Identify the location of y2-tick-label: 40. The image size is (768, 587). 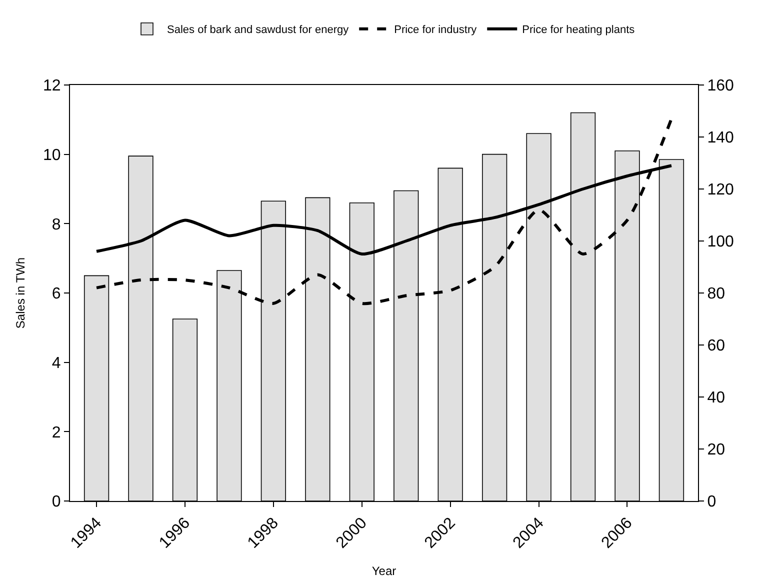
(716, 398).